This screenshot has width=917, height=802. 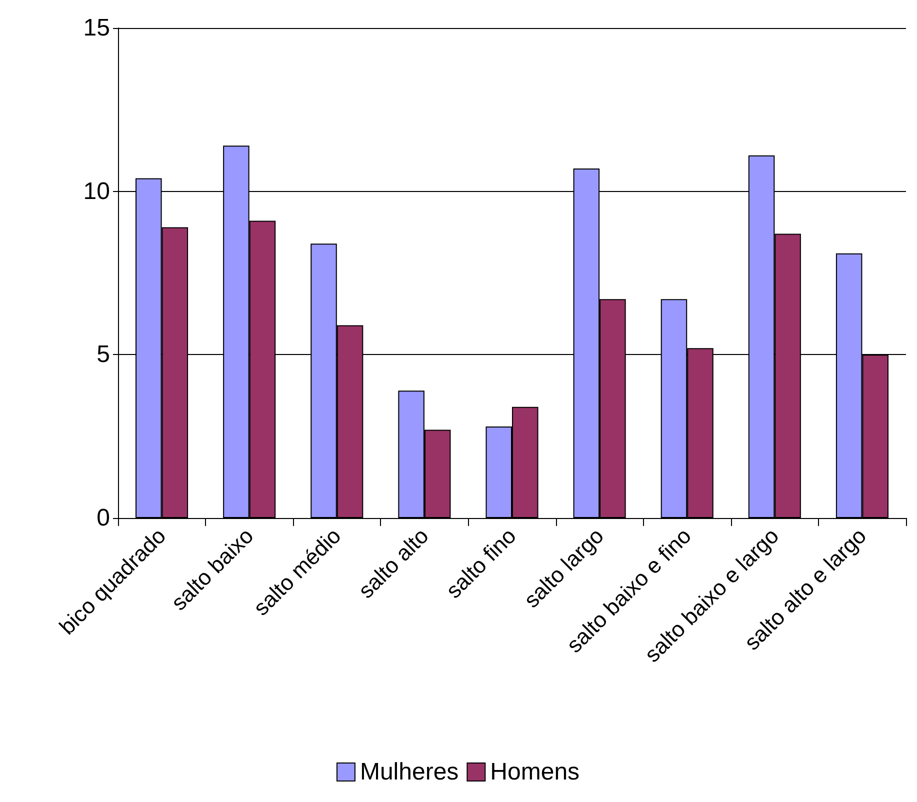 I want to click on legend-label: Homens, so click(x=535, y=772).